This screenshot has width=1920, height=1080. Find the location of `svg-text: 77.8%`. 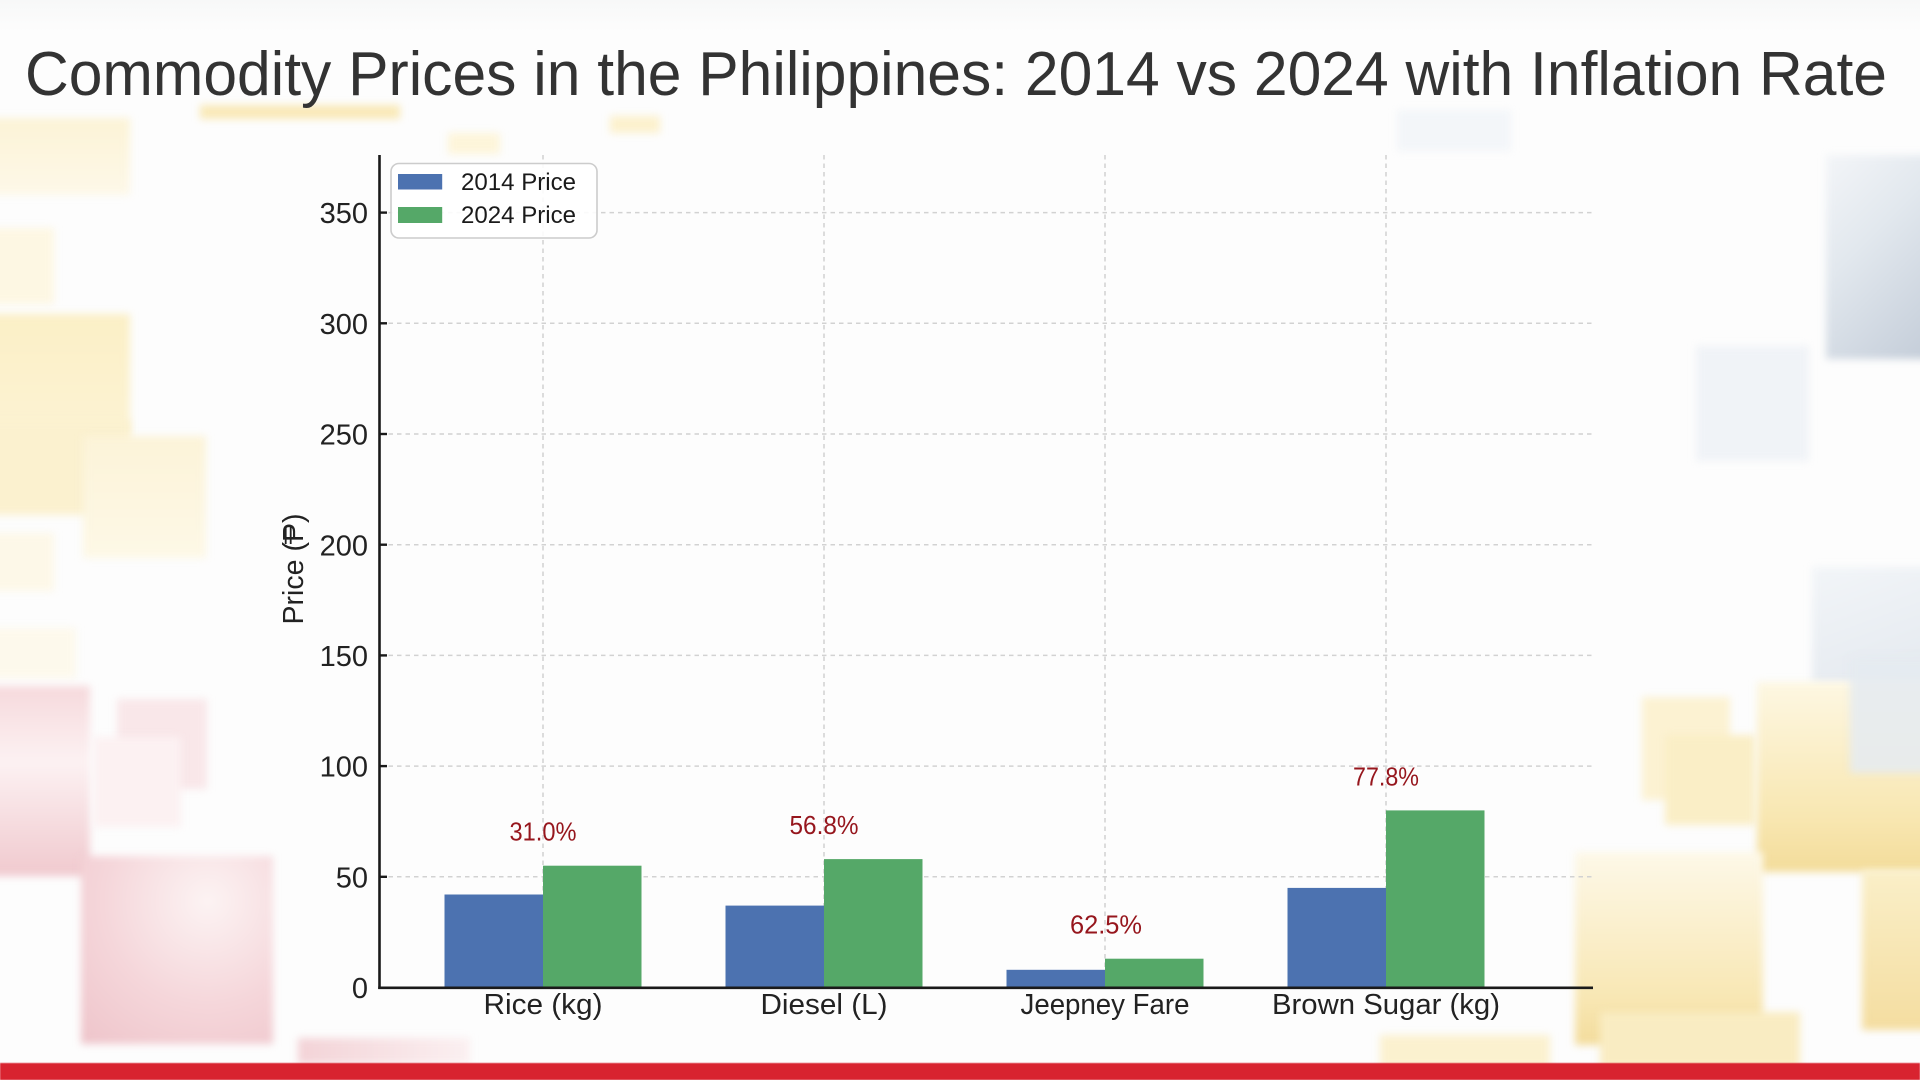

svg-text: 77.8% is located at coordinates (1386, 776).